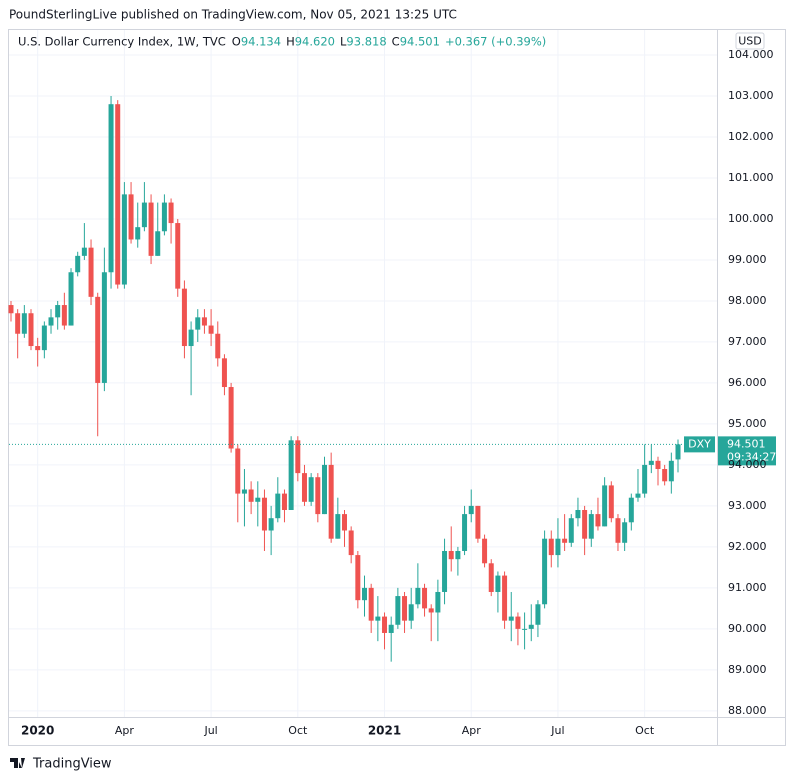 This screenshot has width=795, height=781. What do you see at coordinates (366, 42) in the screenshot?
I see `legend-value: 93.818` at bounding box center [366, 42].